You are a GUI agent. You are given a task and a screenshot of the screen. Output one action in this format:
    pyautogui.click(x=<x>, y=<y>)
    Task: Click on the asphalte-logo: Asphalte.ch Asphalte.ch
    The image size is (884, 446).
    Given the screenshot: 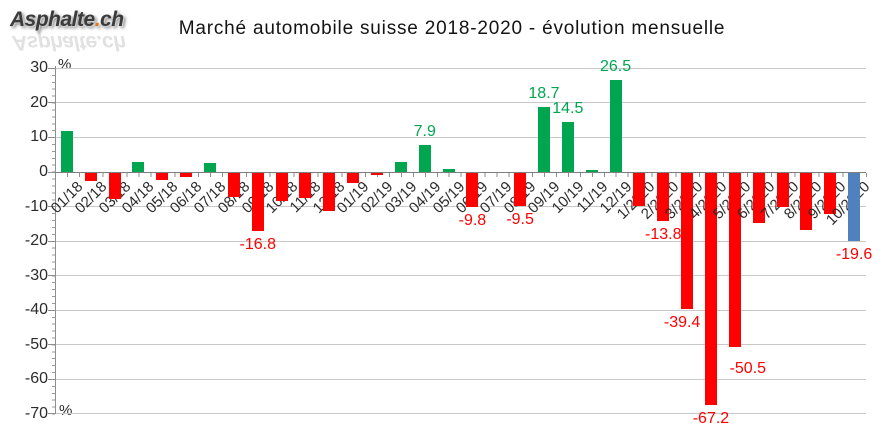 What is the action you would take?
    pyautogui.click(x=75, y=30)
    